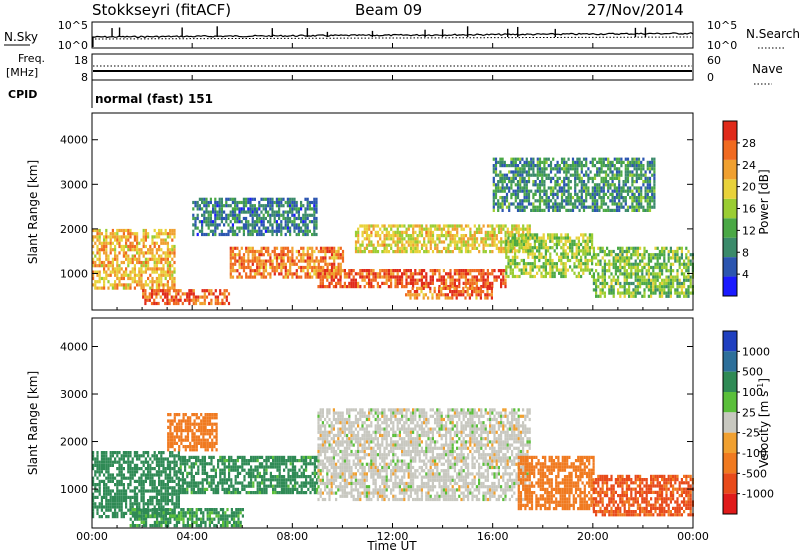  Describe the element at coordinates (749, 230) in the screenshot. I see `colorbar-tick-label: 12` at that location.